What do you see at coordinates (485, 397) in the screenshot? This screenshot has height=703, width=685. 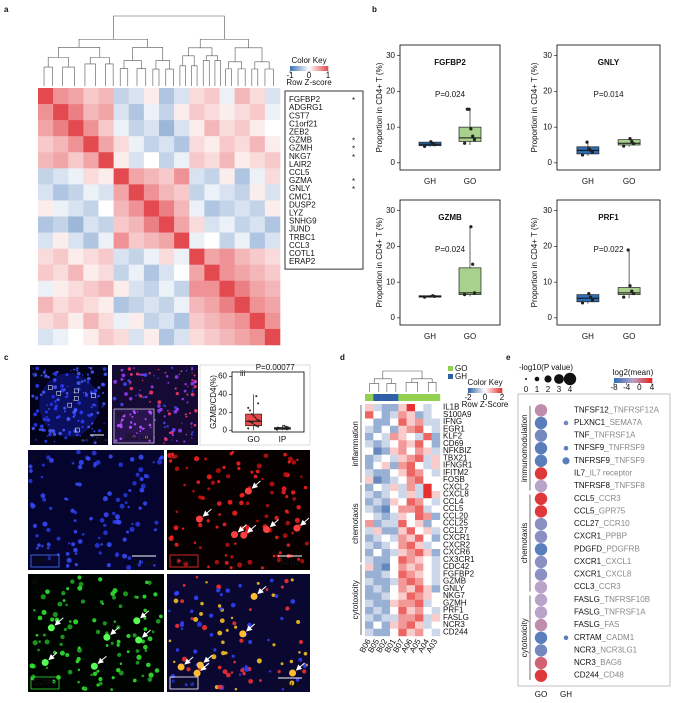 I see `color-key-tick-label: 0` at bounding box center [485, 397].